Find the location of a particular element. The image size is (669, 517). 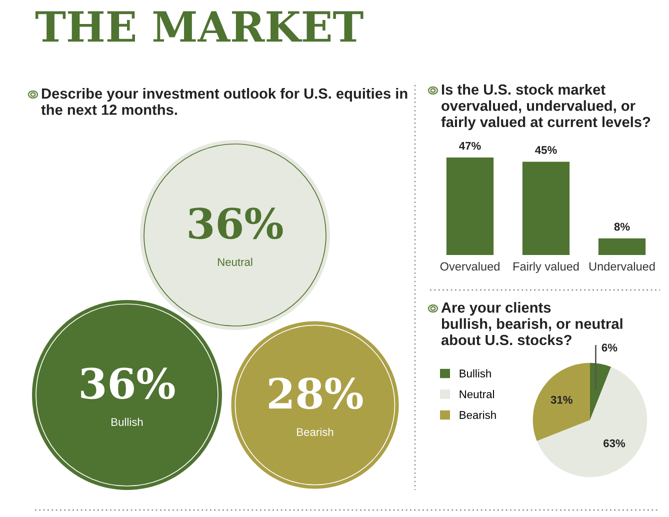

legend-label: Bullish is located at coordinates (475, 373).